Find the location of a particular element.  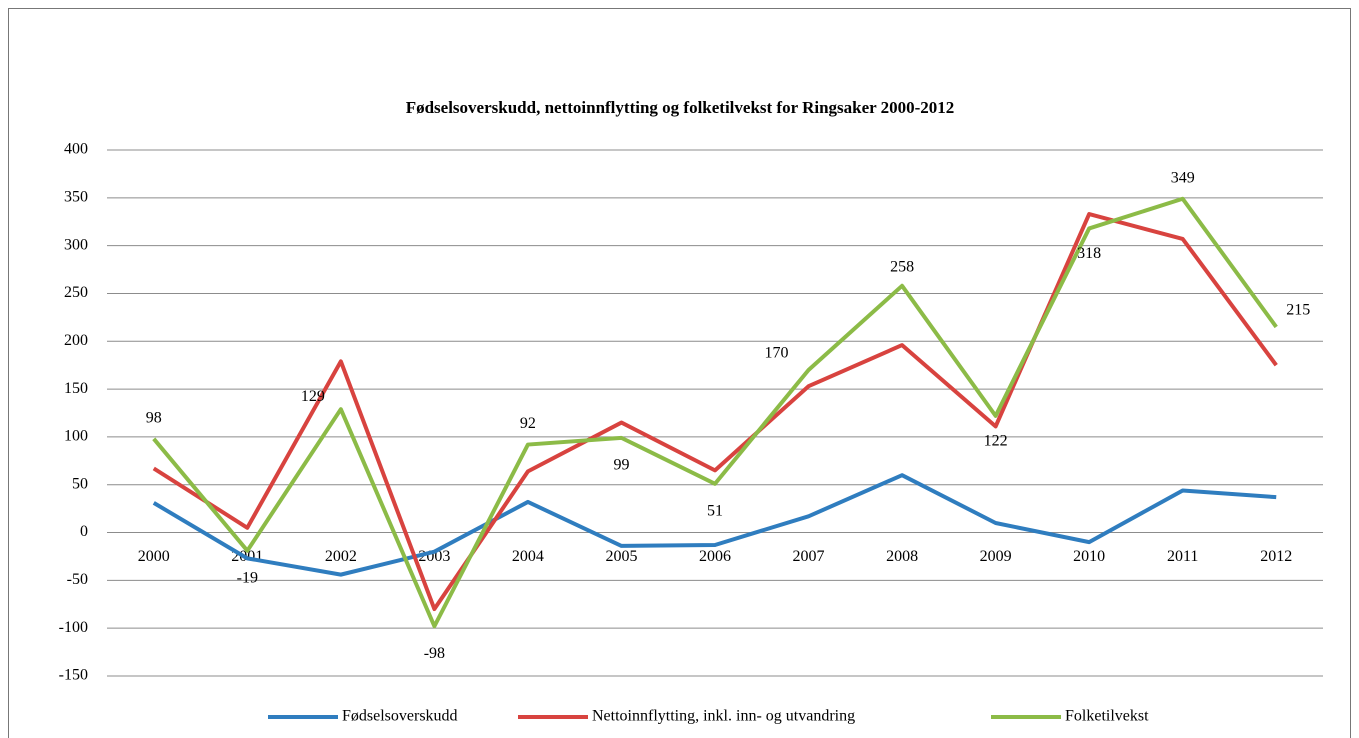

data-label: 258 is located at coordinates (902, 266).